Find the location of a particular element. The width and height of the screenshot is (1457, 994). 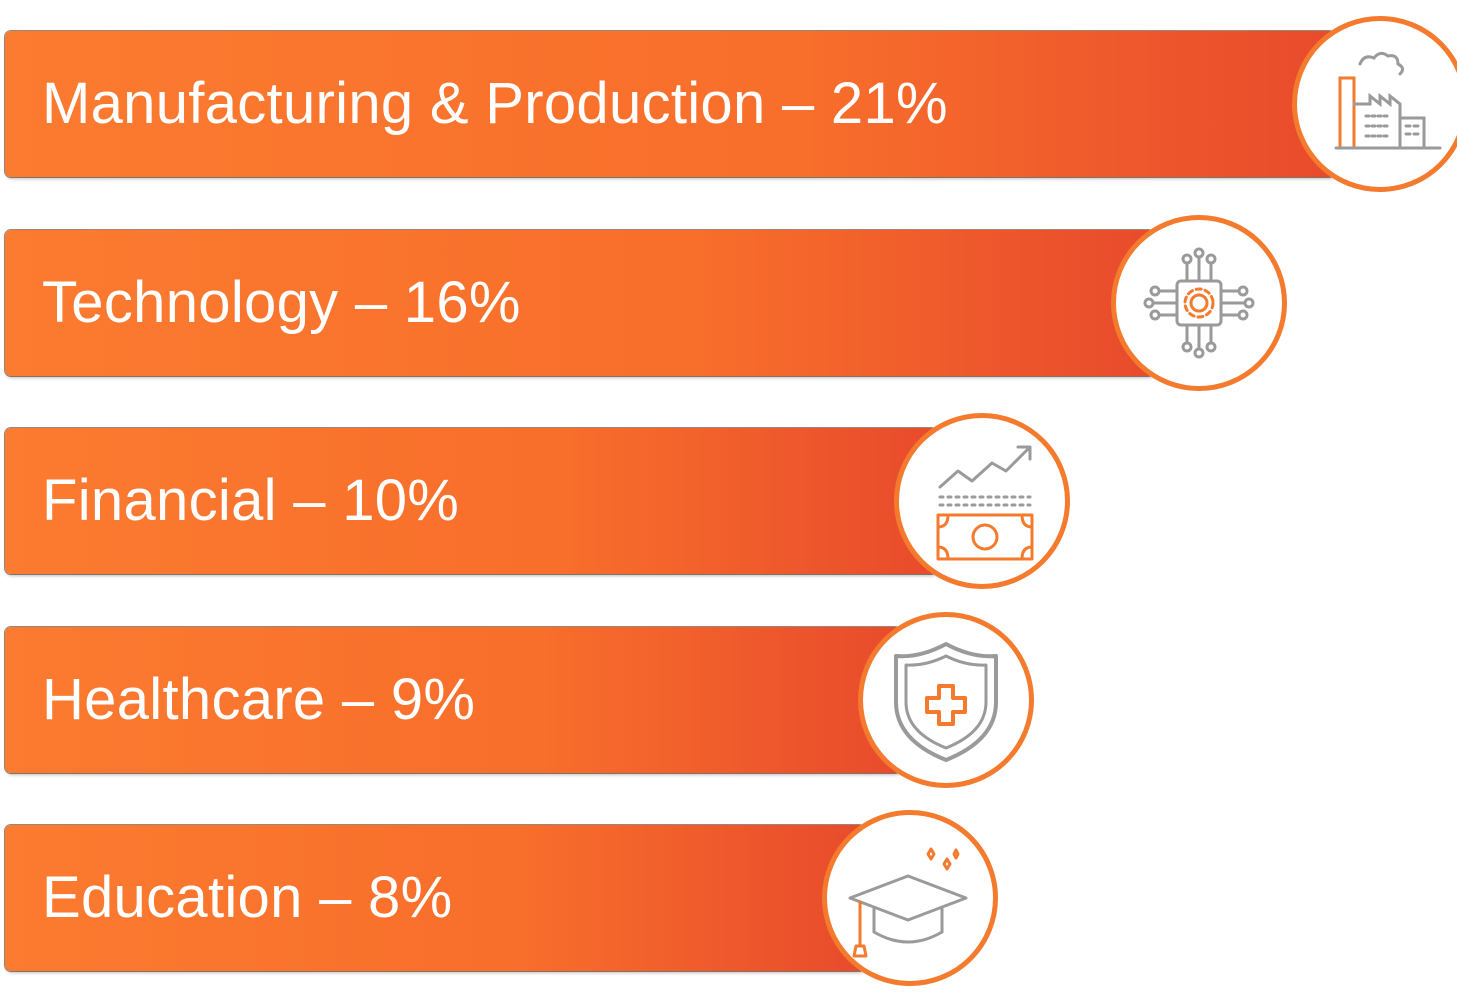

bar-technology: Technology – 16% is located at coordinates (580, 302).